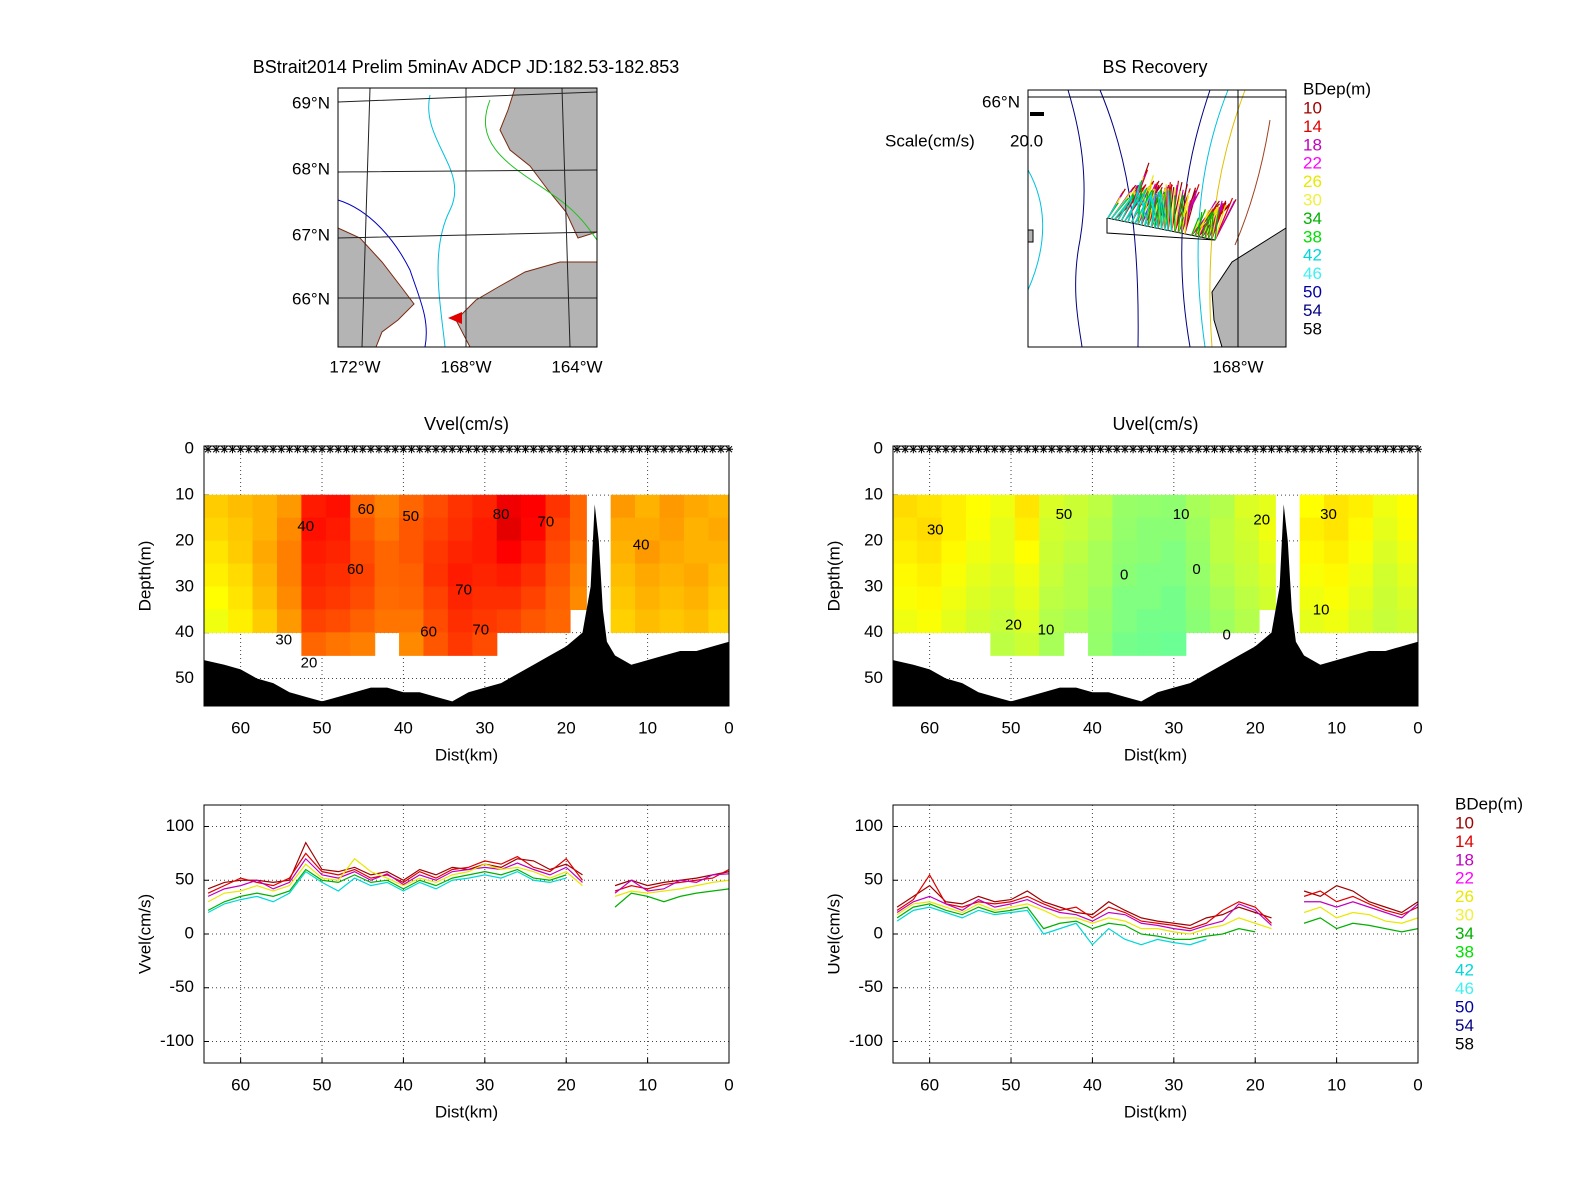 The height and width of the screenshot is (1200, 1575). Describe the element at coordinates (1173, 1084) in the screenshot. I see `x-tick-label: 30` at that location.